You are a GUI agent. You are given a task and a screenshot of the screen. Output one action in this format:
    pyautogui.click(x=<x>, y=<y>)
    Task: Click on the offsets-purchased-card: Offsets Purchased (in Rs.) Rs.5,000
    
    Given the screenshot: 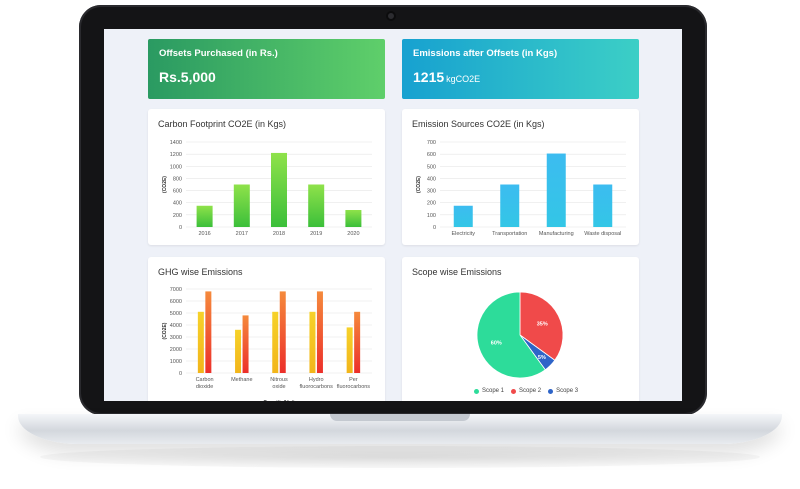 What is the action you would take?
    pyautogui.click(x=266, y=69)
    